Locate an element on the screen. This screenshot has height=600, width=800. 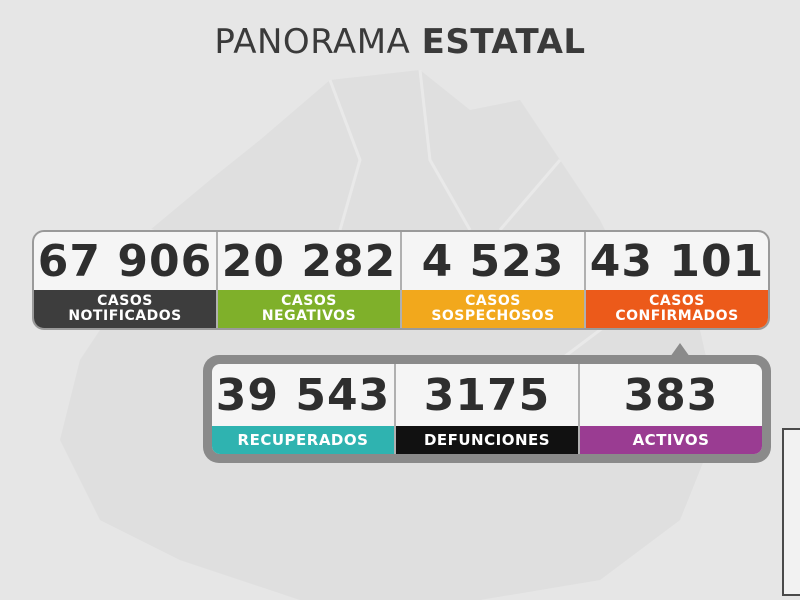
stat-confirmed-cases: 43 101 CASOS CONFIRMADOS is located at coordinates (676, 280).